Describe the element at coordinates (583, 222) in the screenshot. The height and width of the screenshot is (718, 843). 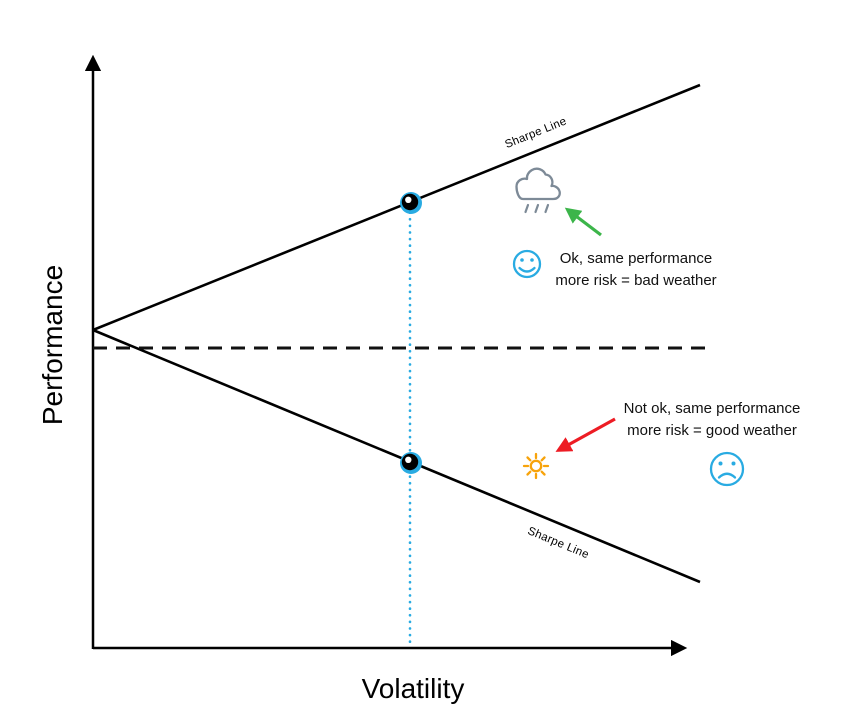
I see `green-arrow-icon` at that location.